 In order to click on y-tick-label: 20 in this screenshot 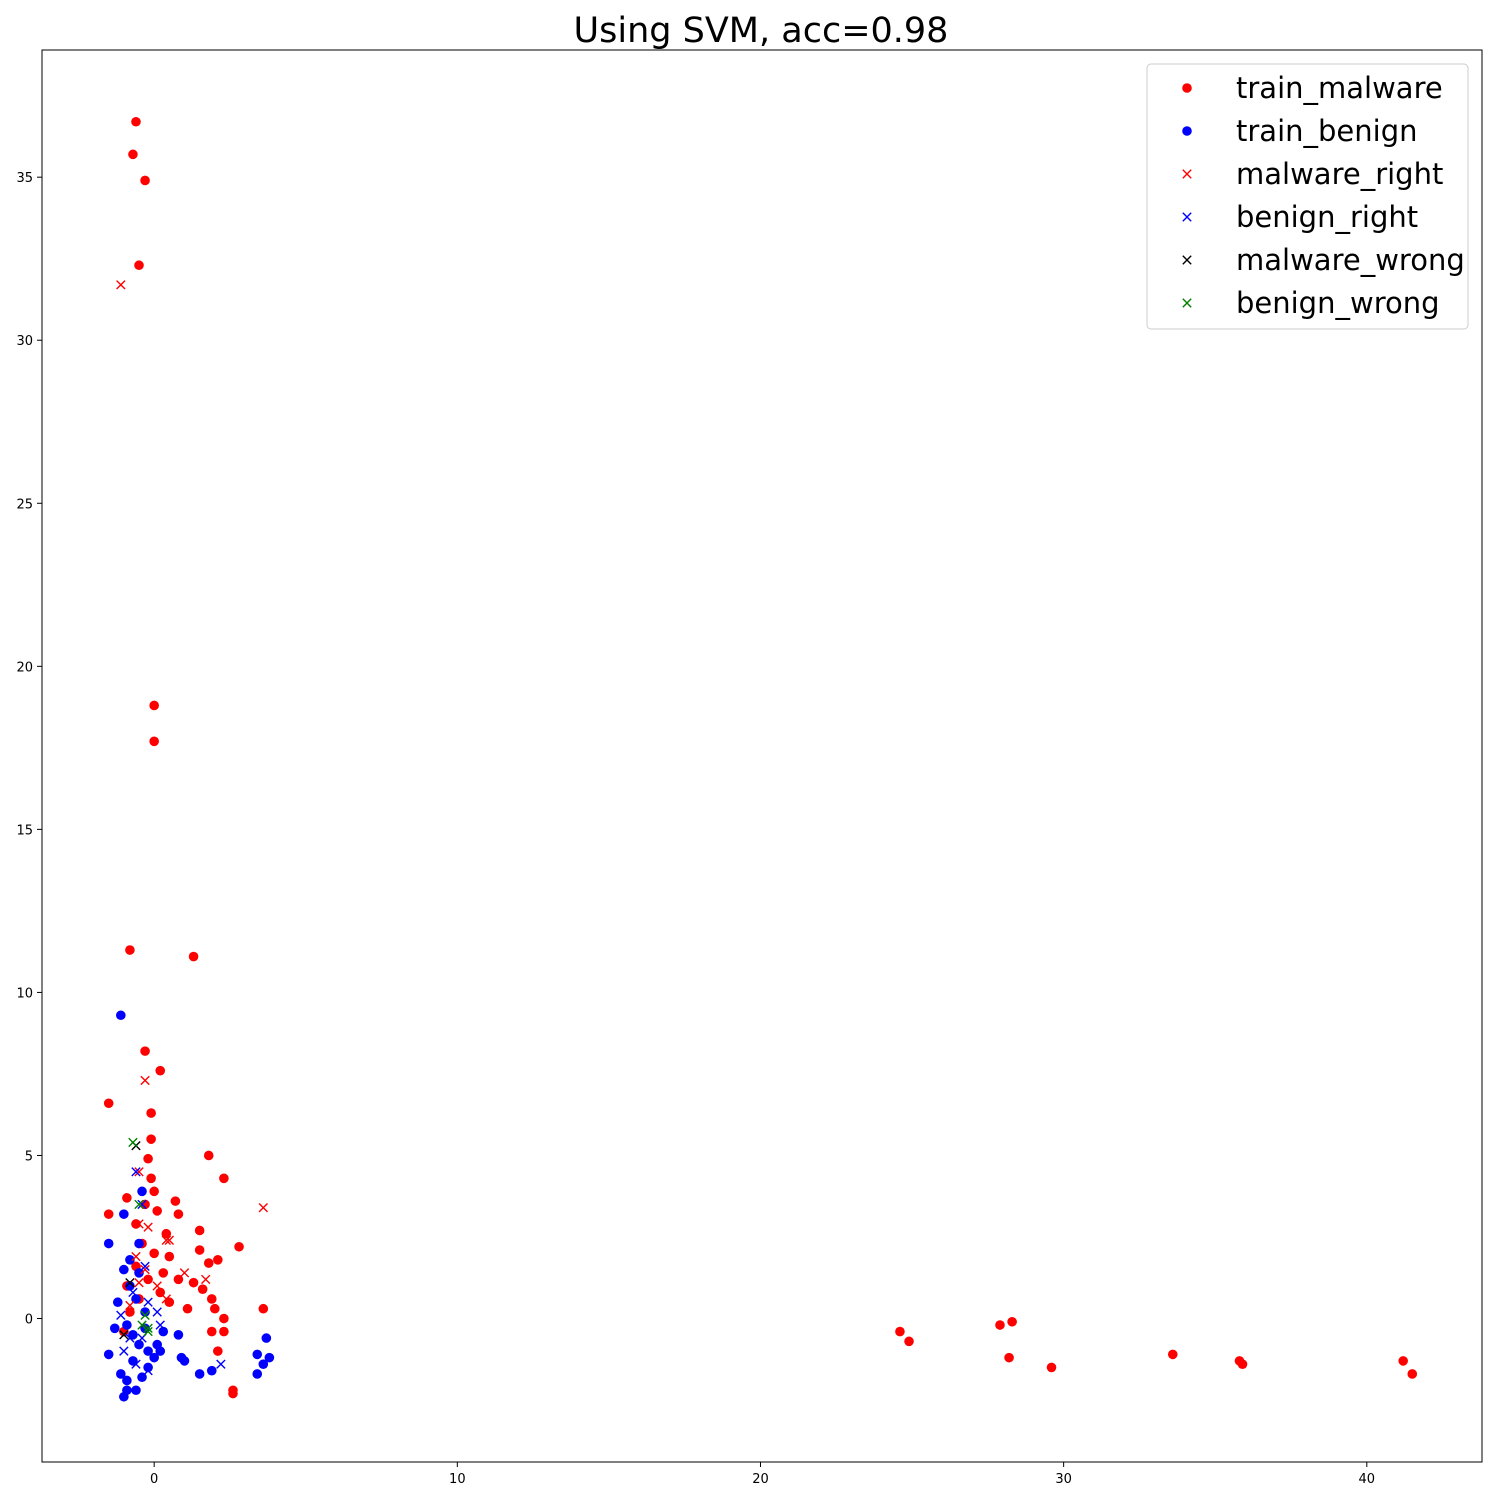, I will do `click(24, 667)`.